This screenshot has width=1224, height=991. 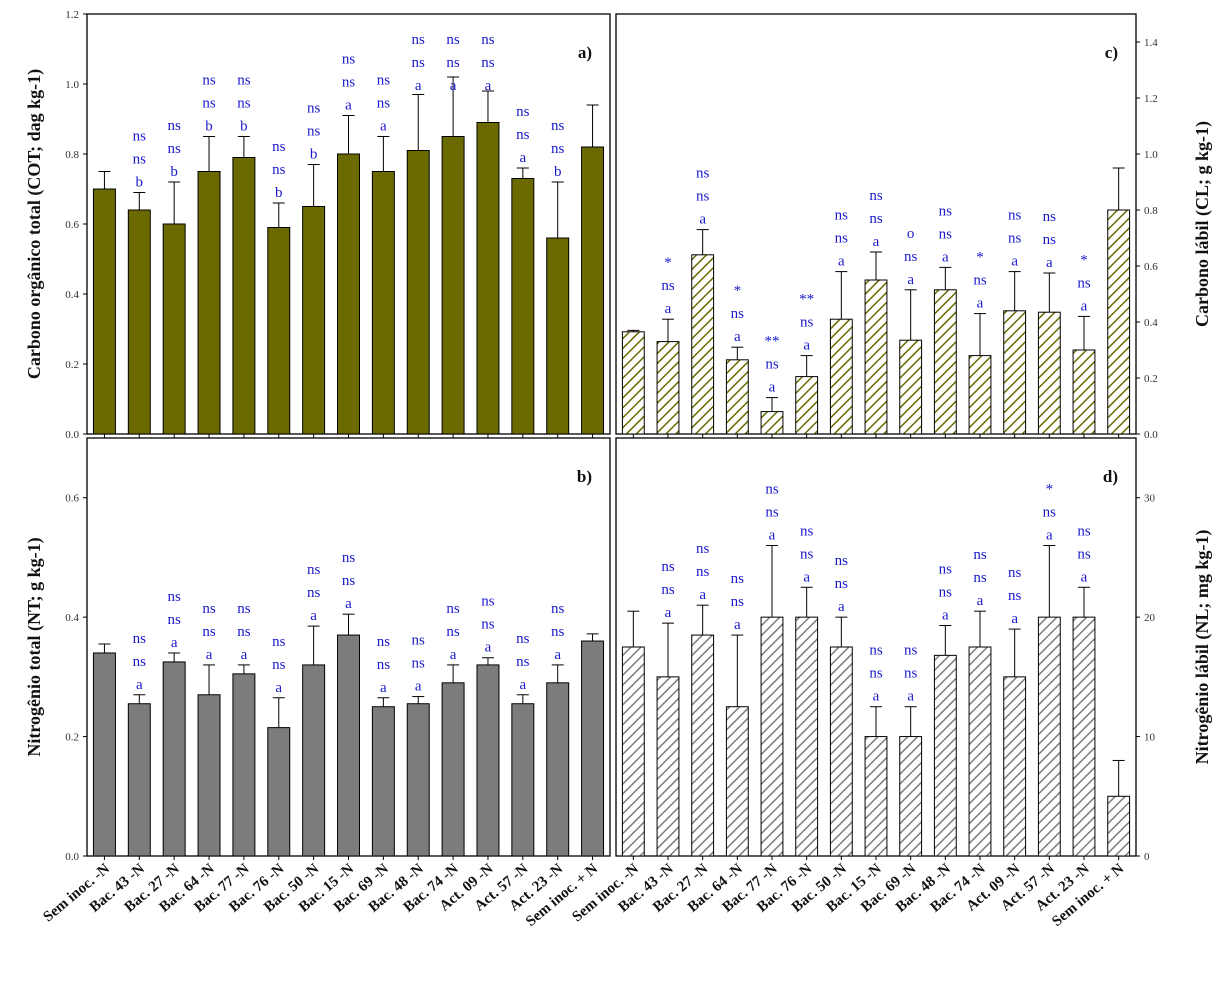 I want to click on y-tick-label: 1.2, so click(x=1151, y=99).